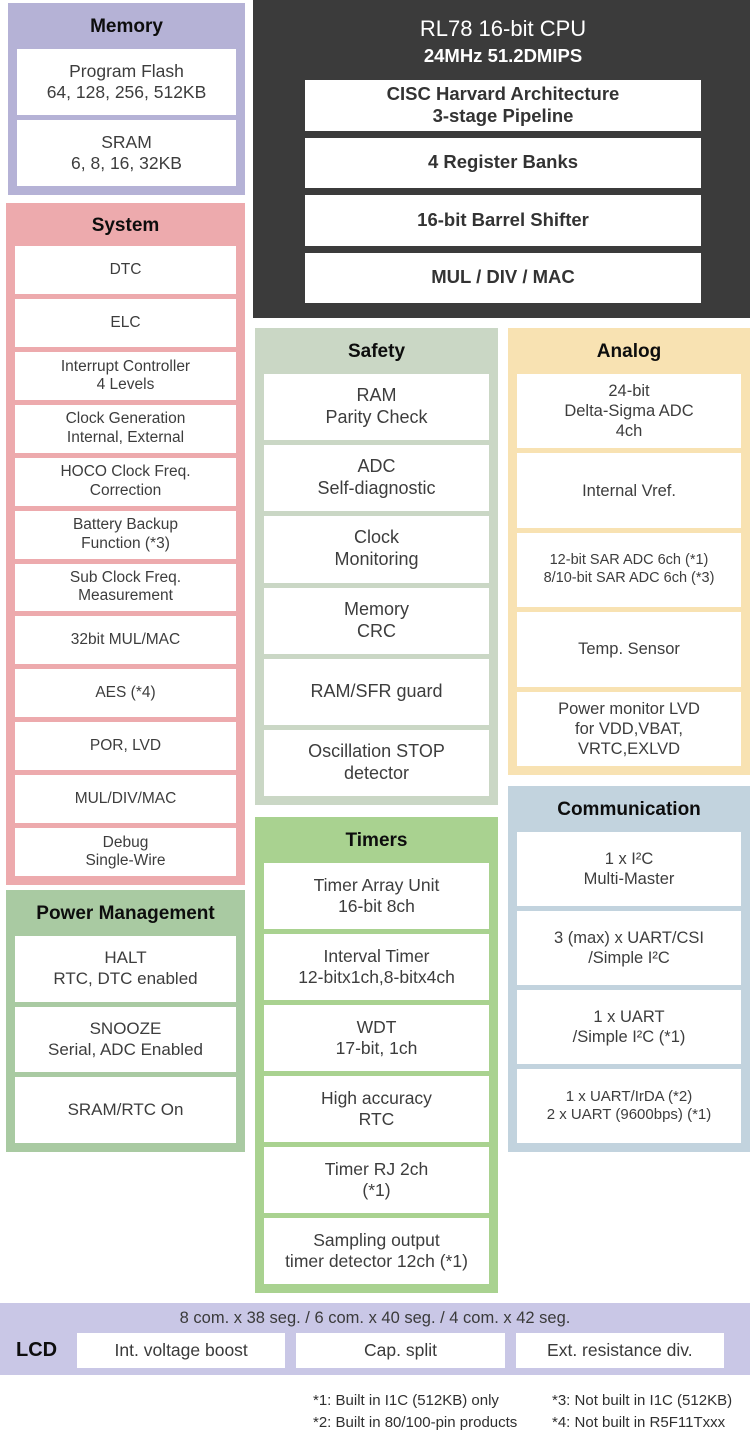  I want to click on feature-item: WDT 17-bit, 1ch, so click(376, 1038).